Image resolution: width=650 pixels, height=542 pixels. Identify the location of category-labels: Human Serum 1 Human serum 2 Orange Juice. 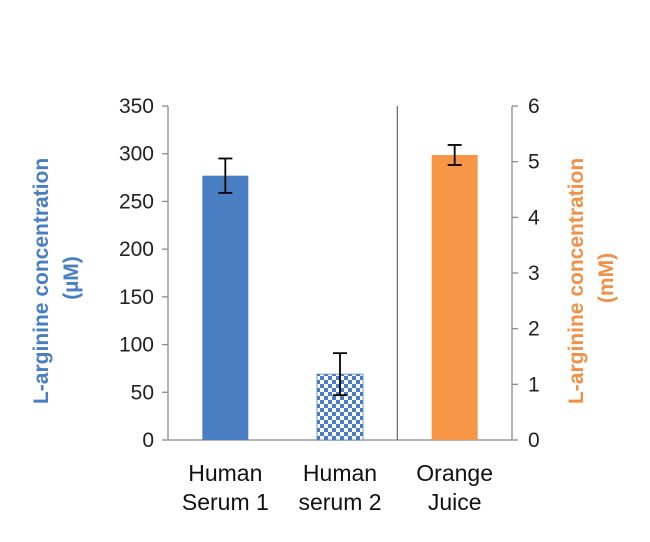
(337, 487).